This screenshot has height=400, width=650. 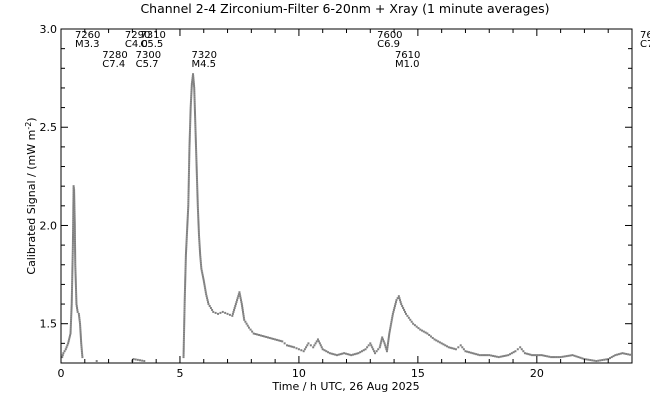 I want to click on annotation-class: M3.3, so click(x=87, y=44).